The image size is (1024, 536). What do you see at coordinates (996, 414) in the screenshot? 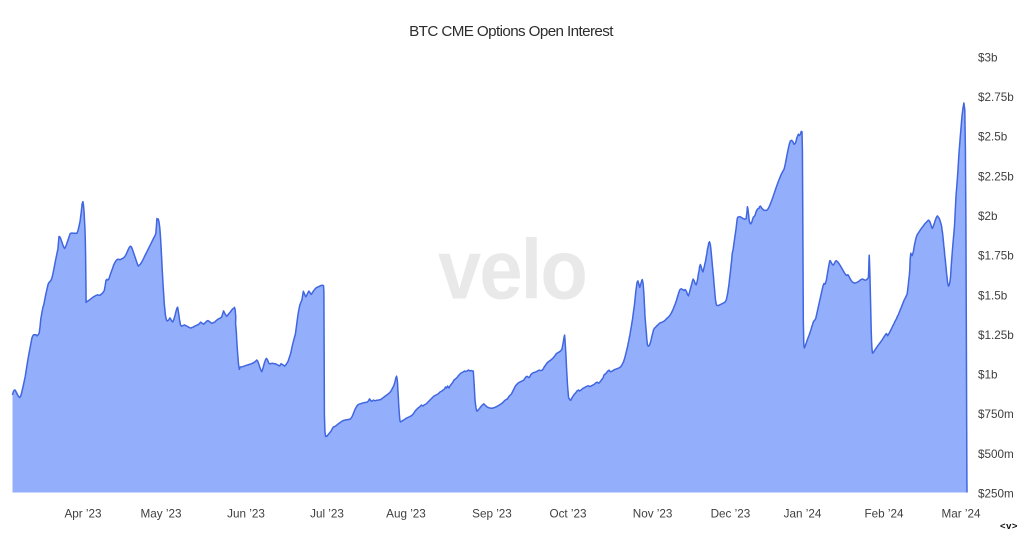
I see `svg-text: $750m` at bounding box center [996, 414].